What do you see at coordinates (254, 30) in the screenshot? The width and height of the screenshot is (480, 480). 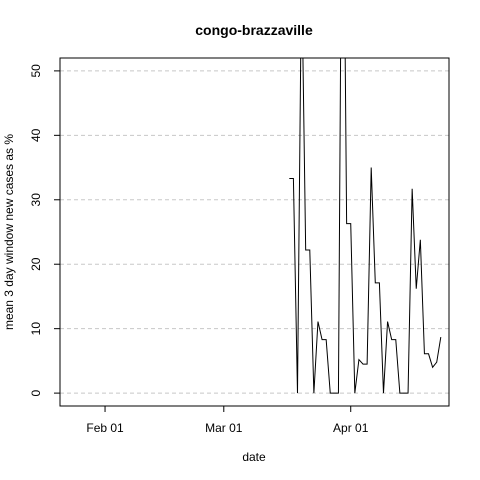 I see `chart-title: congo-brazzaville` at bounding box center [254, 30].